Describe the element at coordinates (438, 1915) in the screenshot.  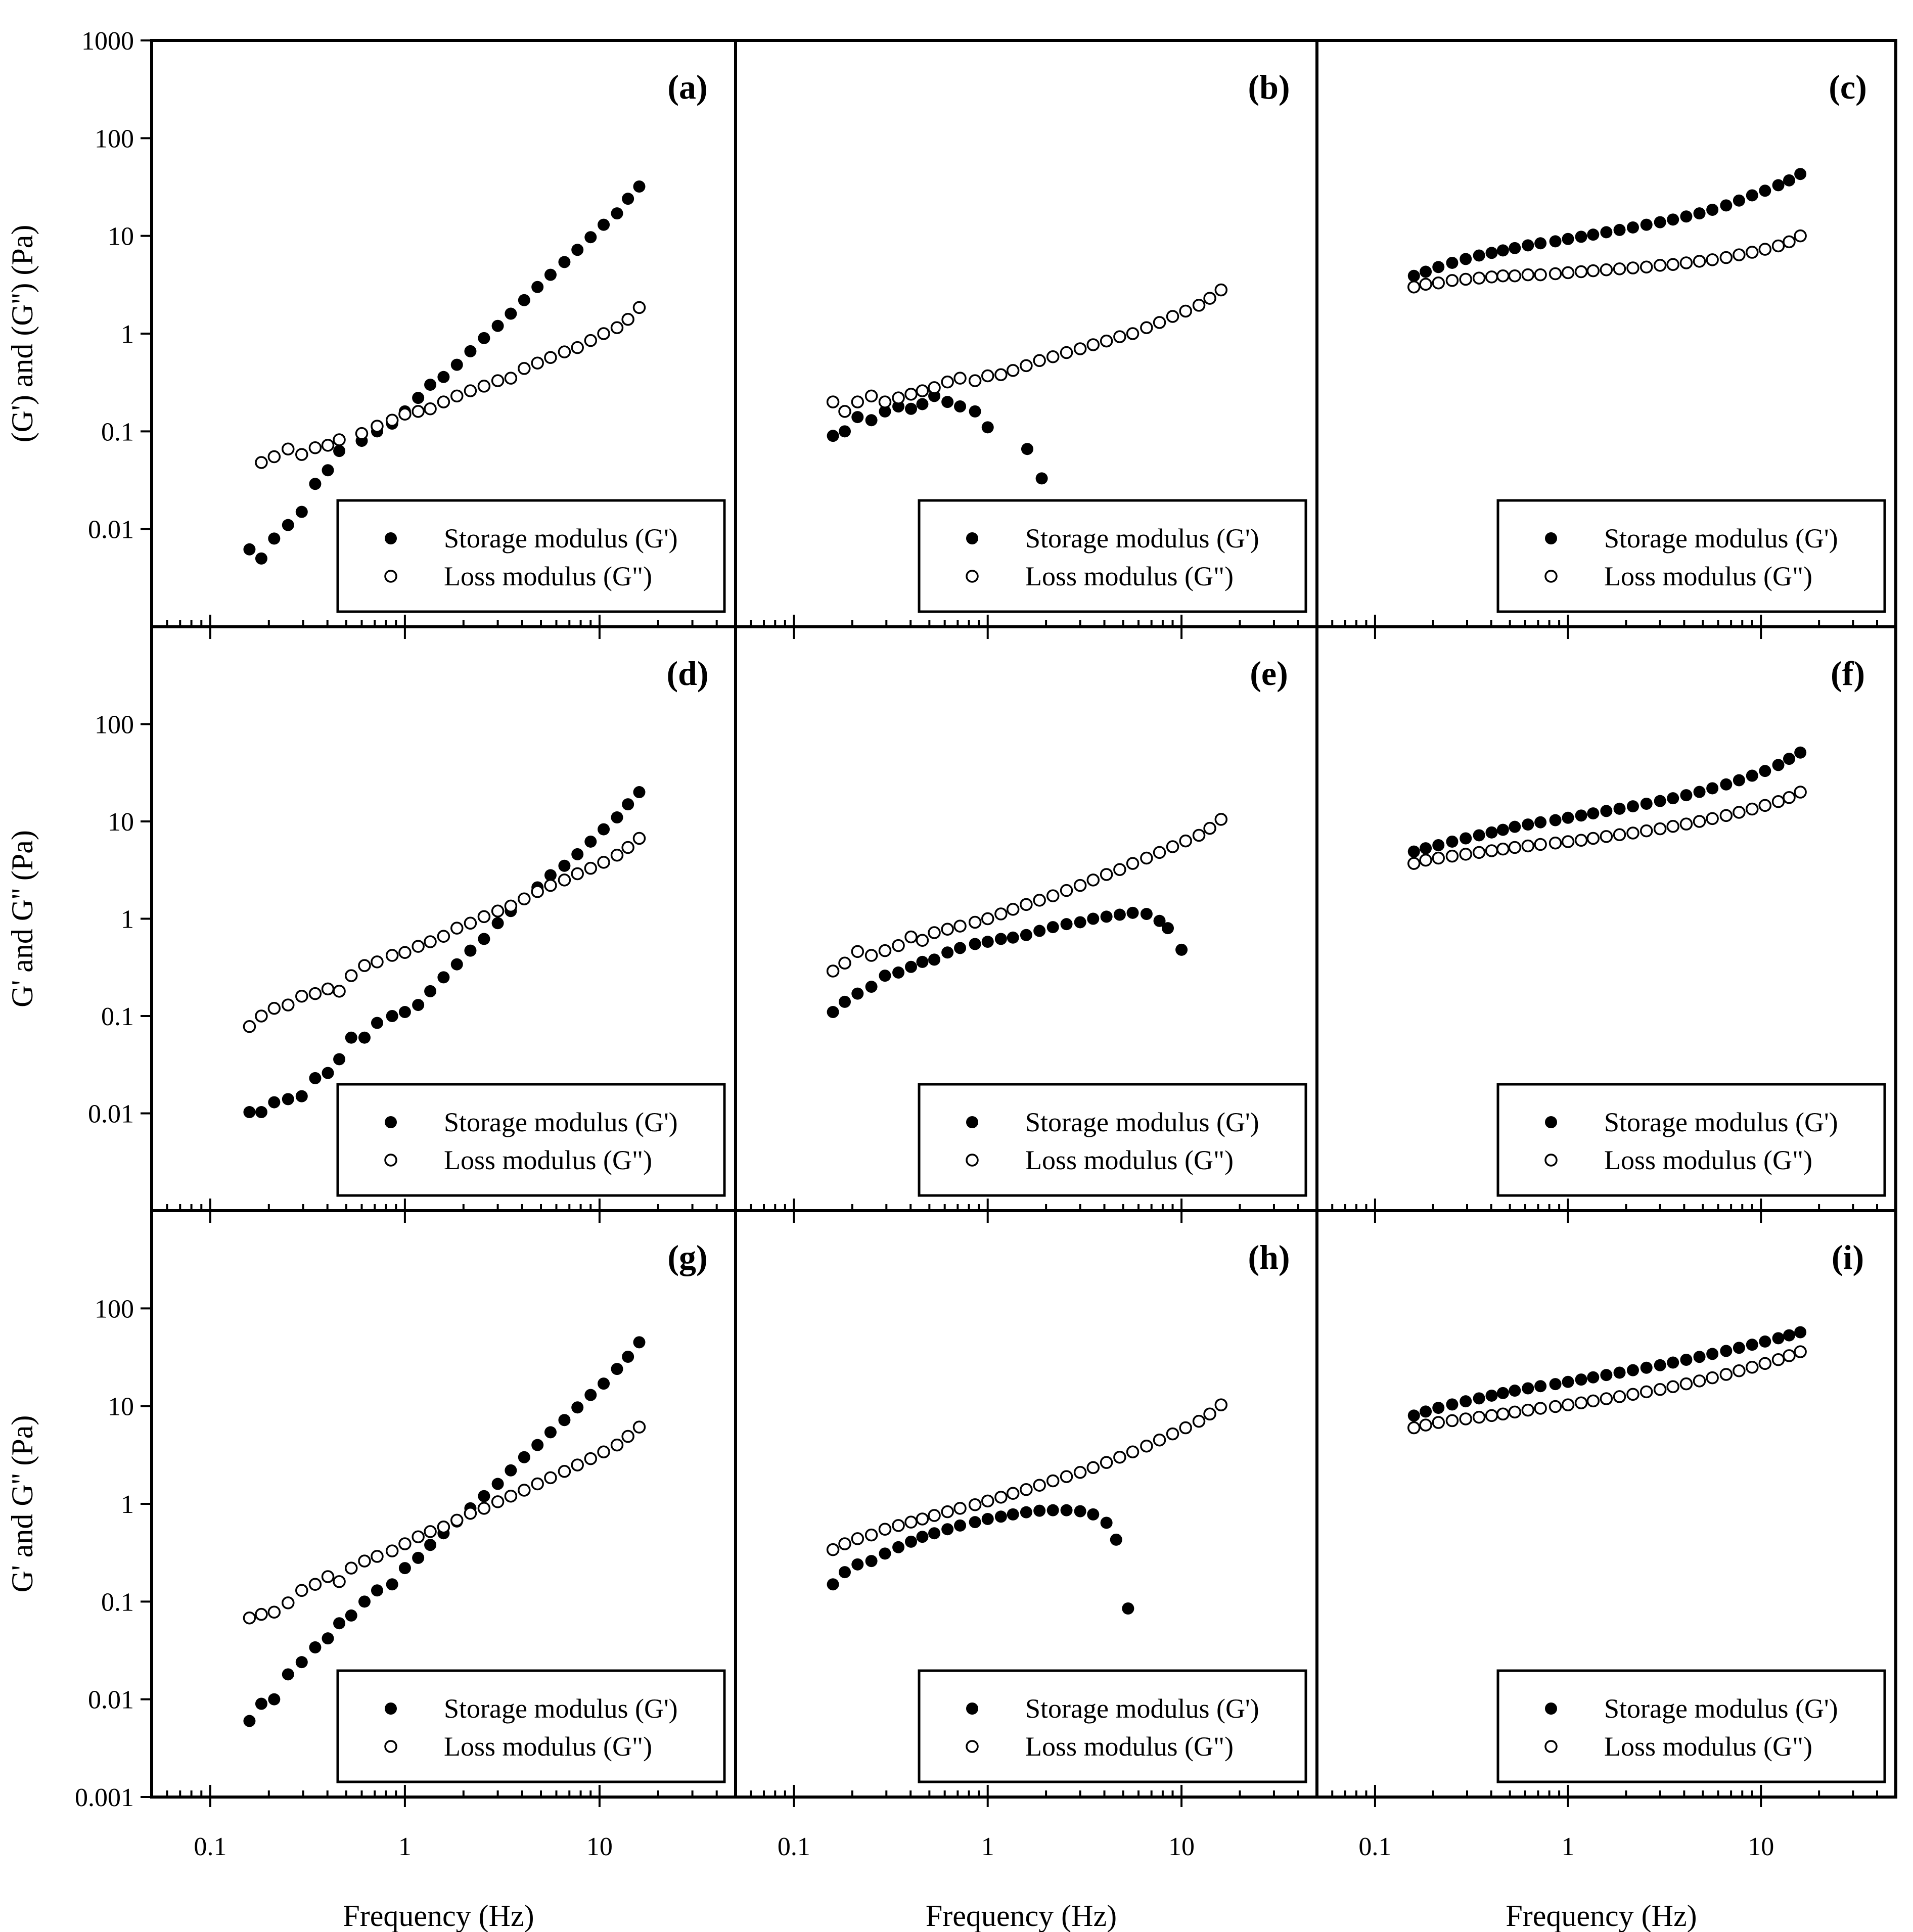
I see `x-axis-title: Frequency (Hz)` at that location.